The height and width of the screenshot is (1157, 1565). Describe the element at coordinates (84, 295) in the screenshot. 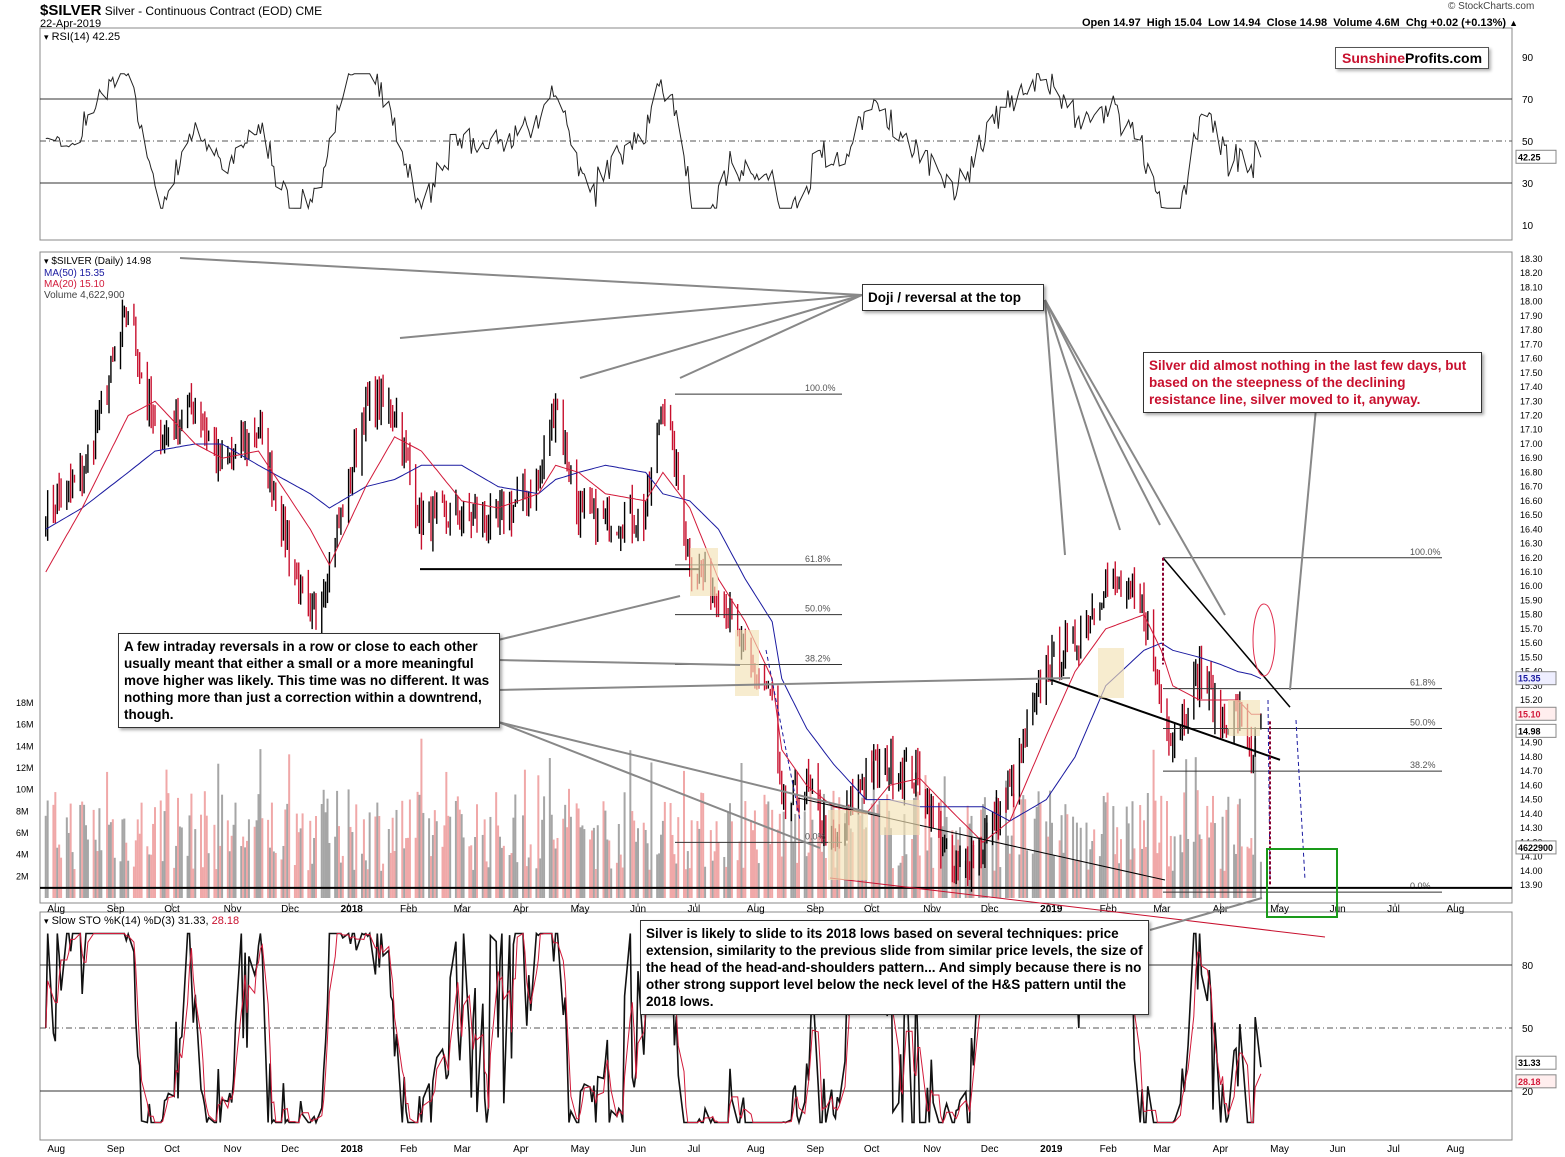

I see `volume-legend: Volume 4,622,900` at that location.